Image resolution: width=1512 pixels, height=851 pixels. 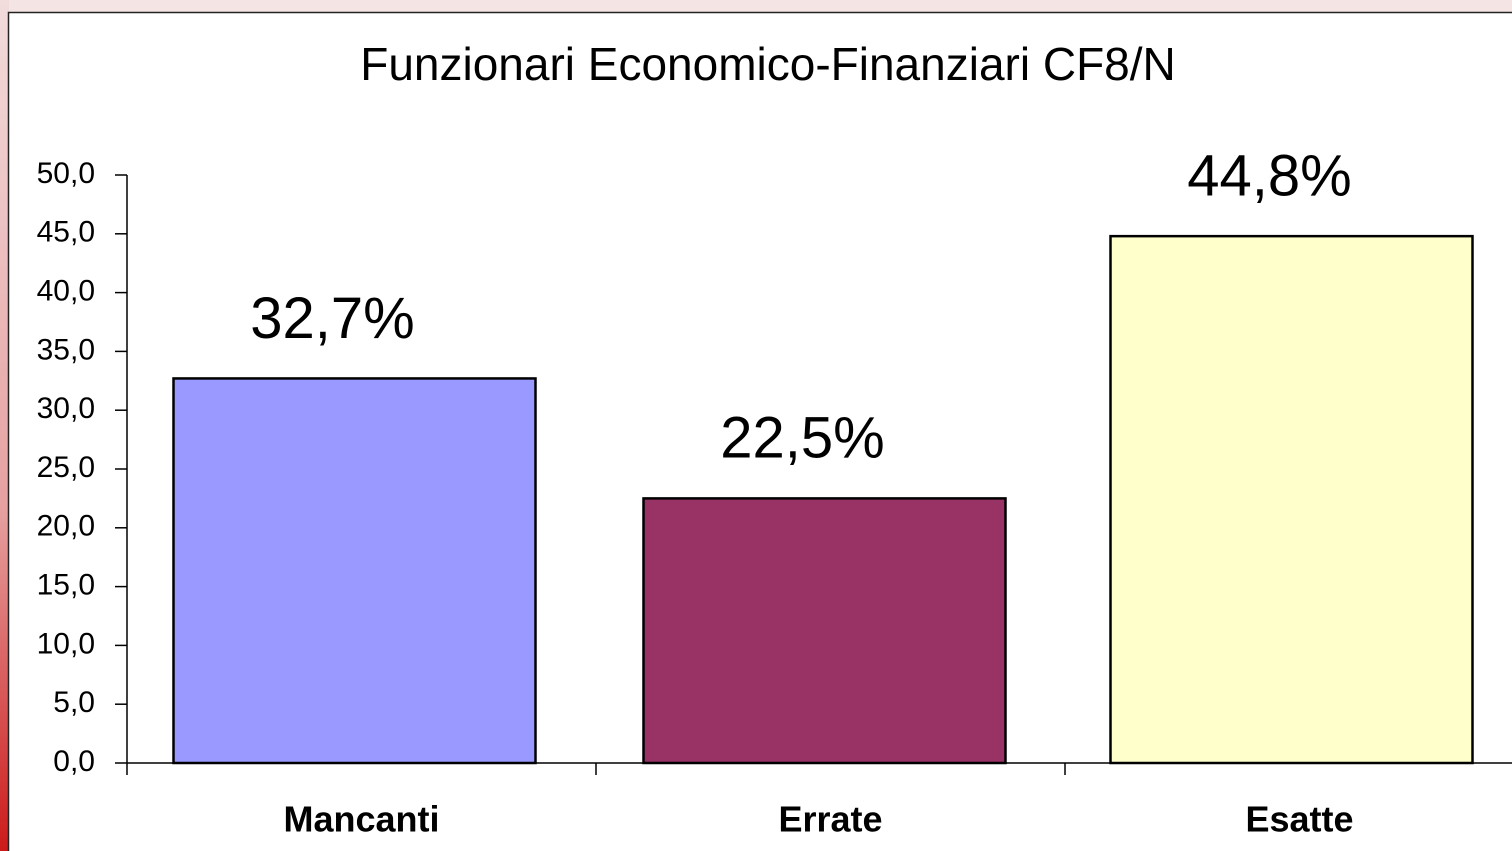 What do you see at coordinates (4, 425) in the screenshot?
I see `edge-strip` at bounding box center [4, 425].